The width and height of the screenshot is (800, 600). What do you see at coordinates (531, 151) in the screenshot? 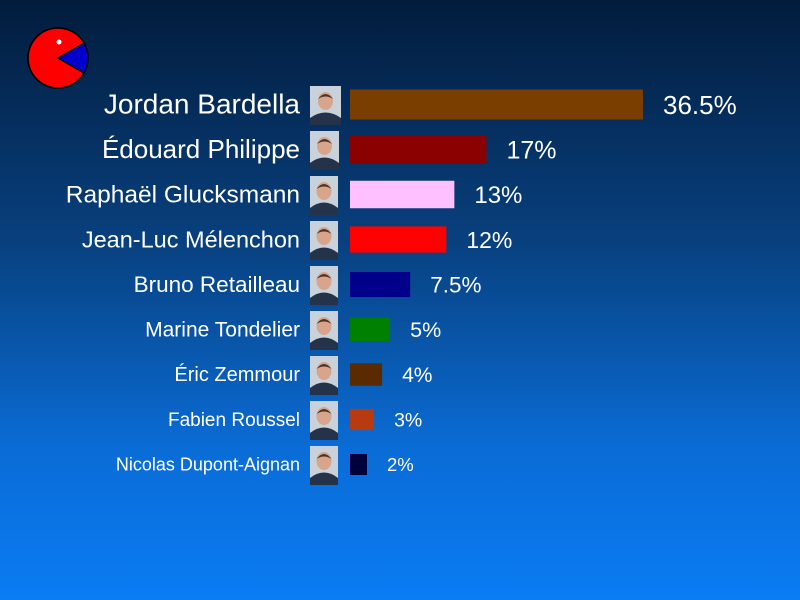
I see `data-label: 17%` at bounding box center [531, 151].